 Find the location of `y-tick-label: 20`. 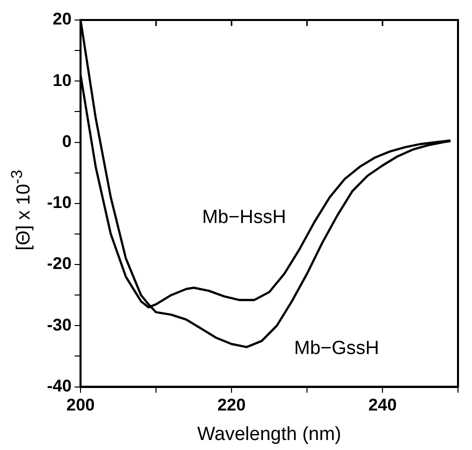

y-tick-label: 20 is located at coordinates (62, 19).